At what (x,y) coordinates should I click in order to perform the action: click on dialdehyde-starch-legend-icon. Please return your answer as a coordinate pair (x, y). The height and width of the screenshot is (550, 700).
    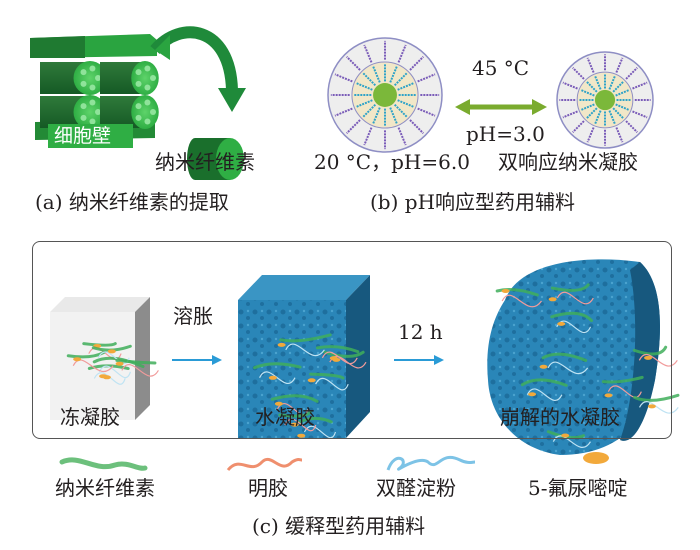
    Looking at the image, I should click on (431, 463).